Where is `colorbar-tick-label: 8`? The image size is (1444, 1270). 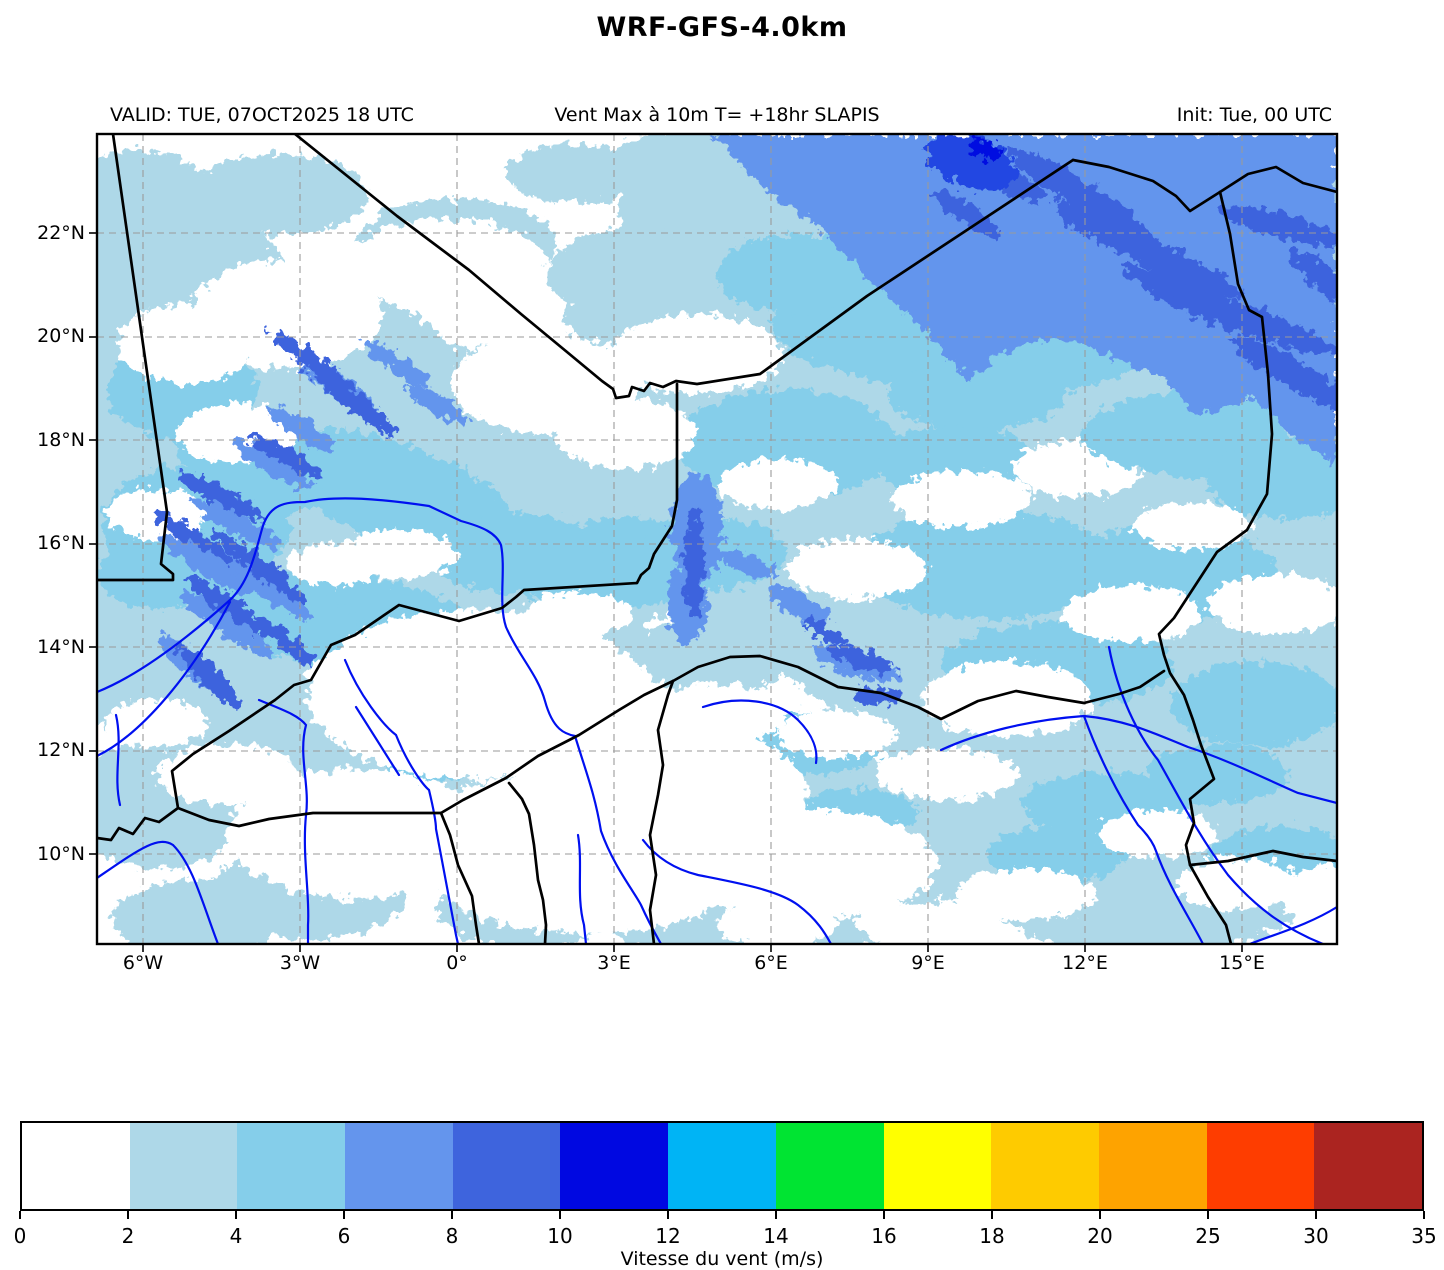
colorbar-tick-label: 8 is located at coordinates (452, 1236).